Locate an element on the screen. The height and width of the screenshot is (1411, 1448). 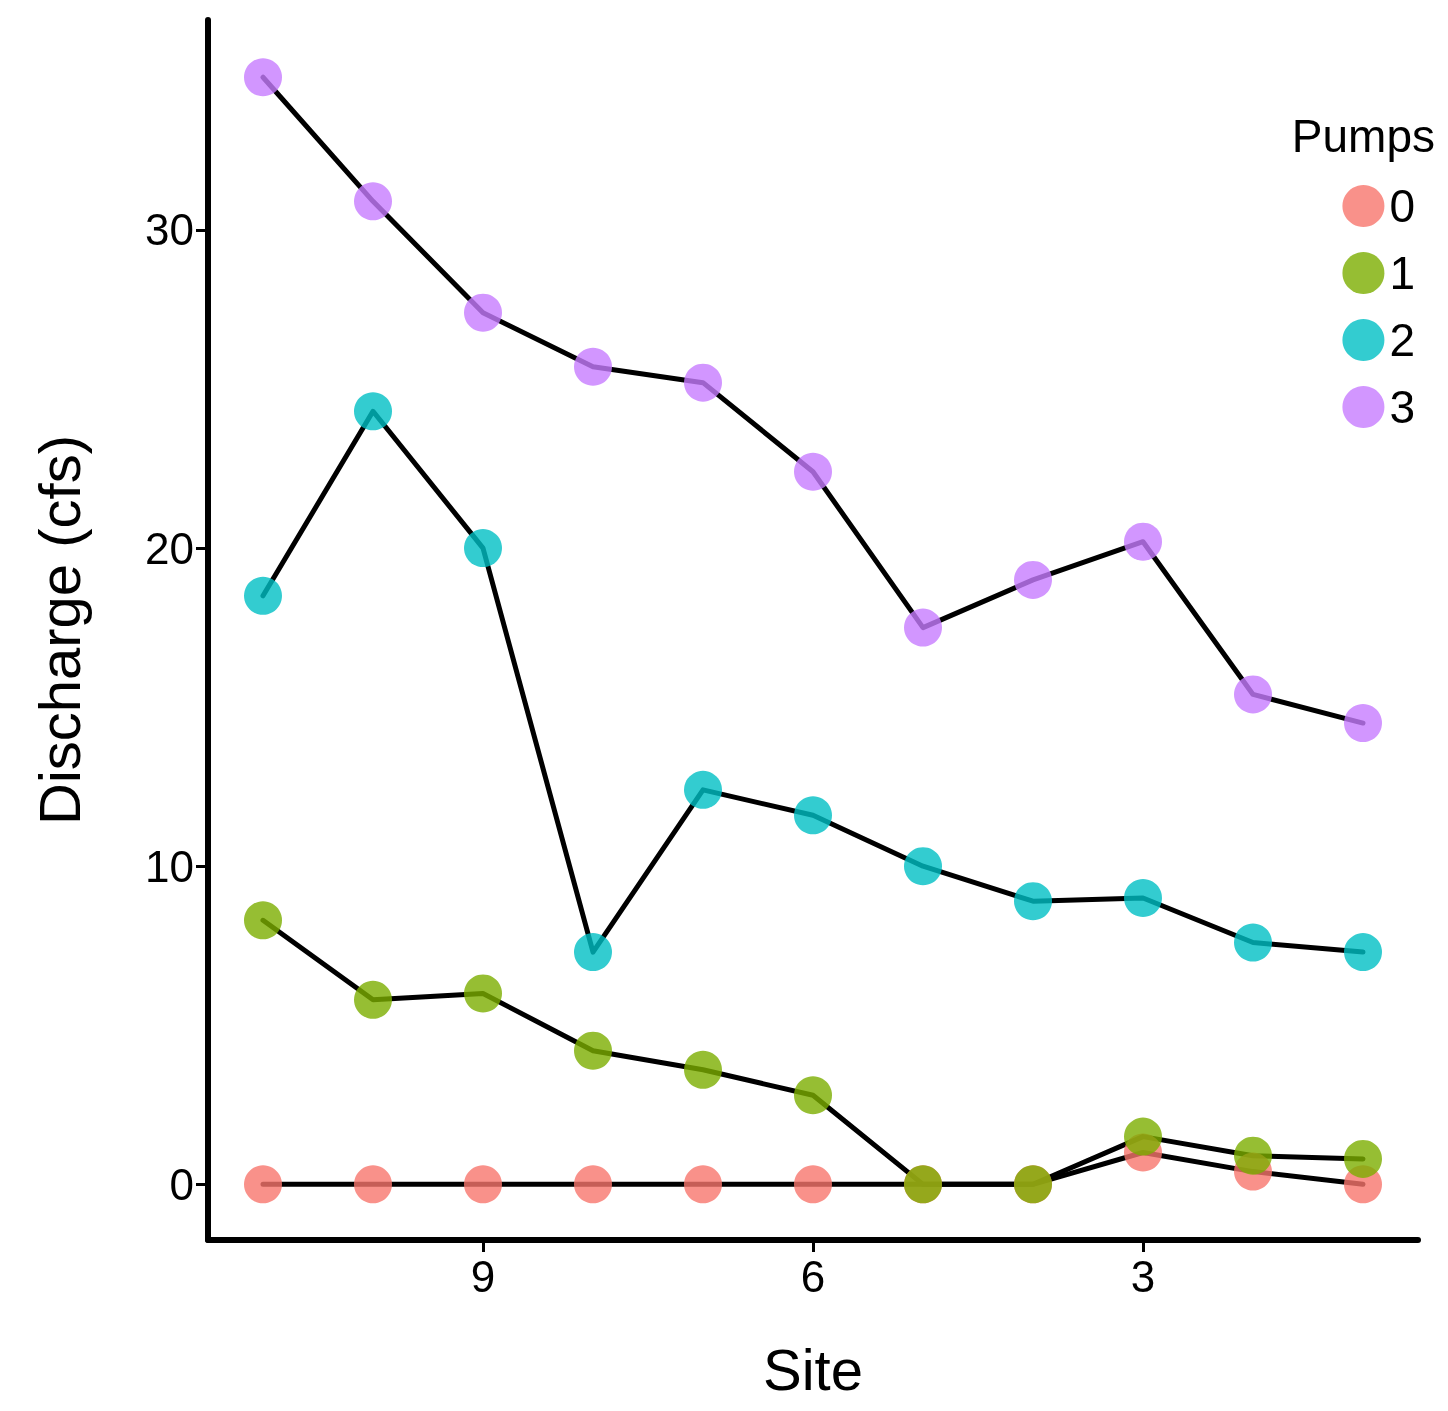
x-tick-label: 6 is located at coordinates (813, 1276).